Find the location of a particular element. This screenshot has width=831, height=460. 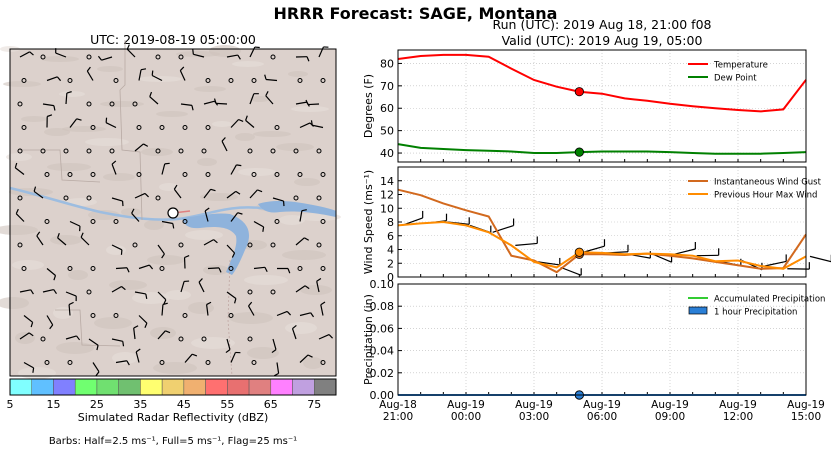

colorbar-tick-label: 35 is located at coordinates (140, 404).